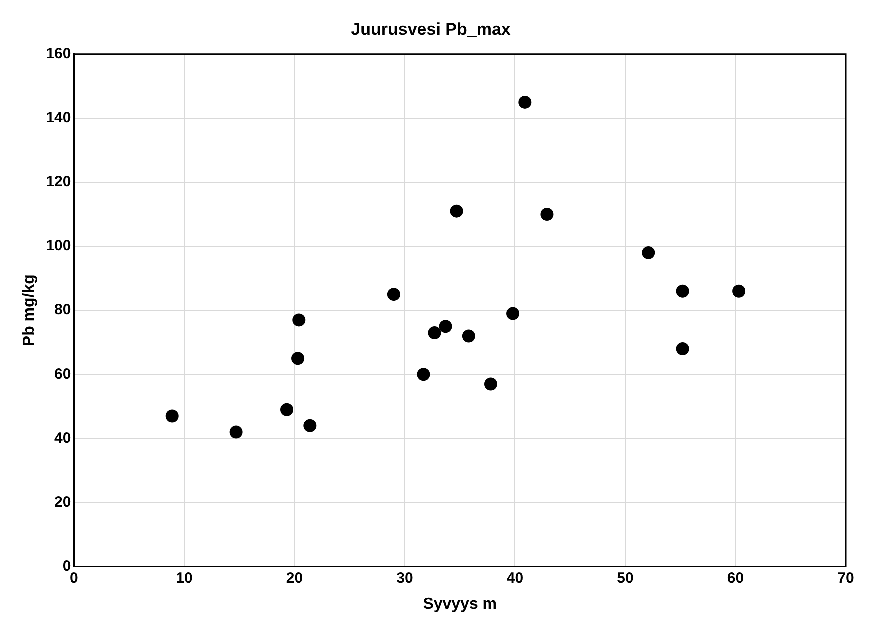 The height and width of the screenshot is (626, 874). Describe the element at coordinates (63, 310) in the screenshot. I see `y-tick-label: 80` at that location.